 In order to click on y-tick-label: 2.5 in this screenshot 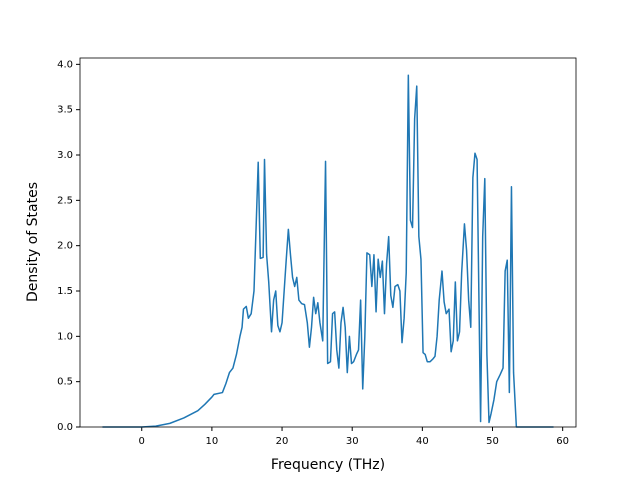, I will do `click(65, 200)`.